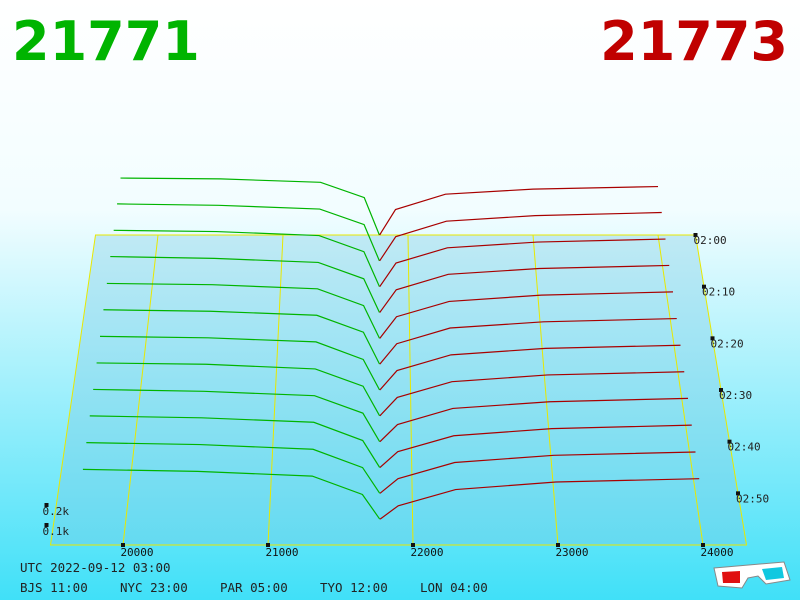 Image resolution: width=800 pixels, height=600 pixels. Describe the element at coordinates (56, 531) in the screenshot. I see `depth-tick-label: 0.1k` at that location.